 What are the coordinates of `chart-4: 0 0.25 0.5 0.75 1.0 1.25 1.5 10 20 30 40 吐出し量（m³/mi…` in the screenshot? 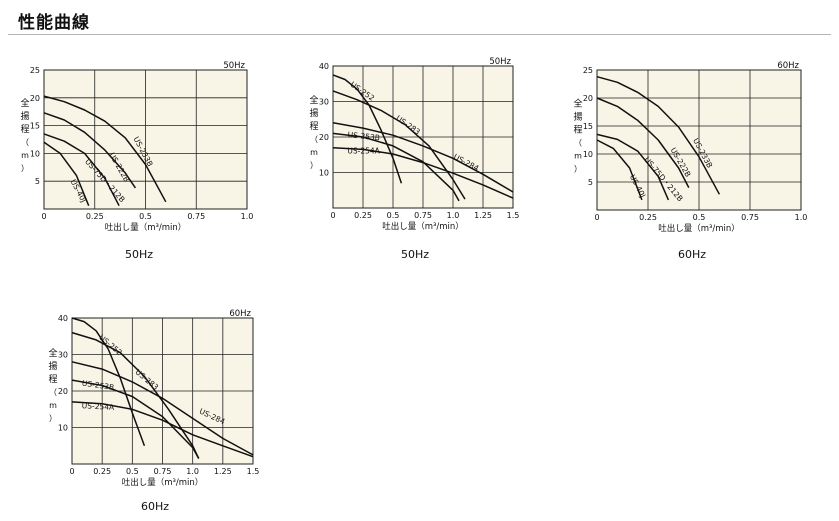 It's located at (153, 398).